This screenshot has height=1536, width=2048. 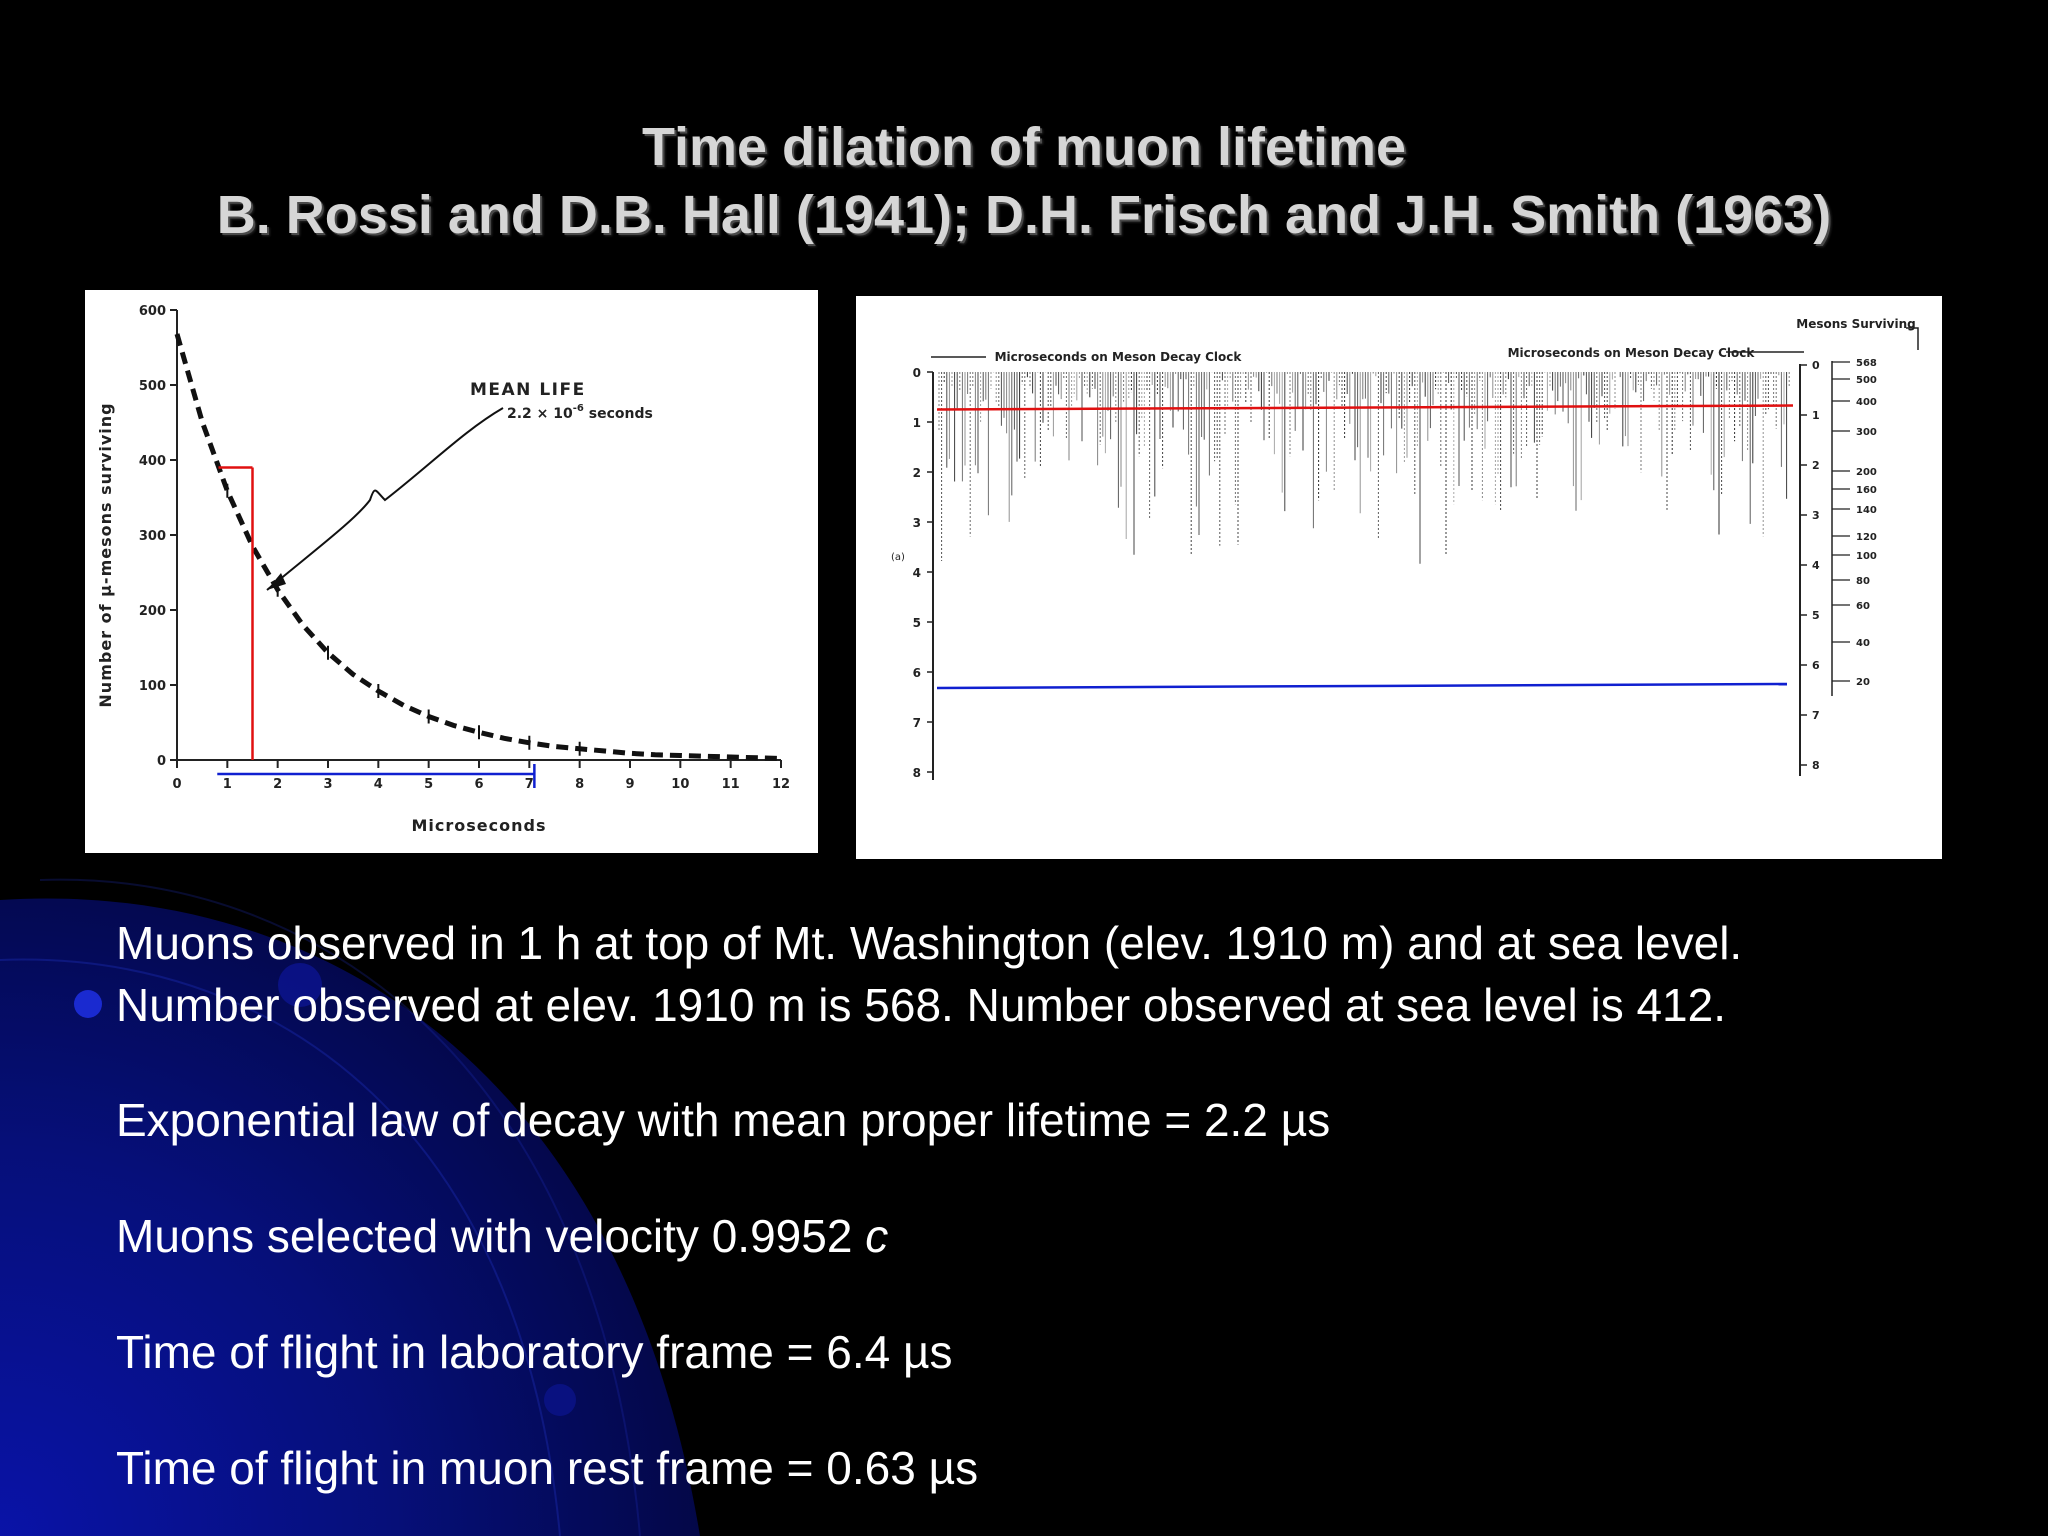 What do you see at coordinates (378, 784) in the screenshot?
I see `x-tick-label: 4` at bounding box center [378, 784].